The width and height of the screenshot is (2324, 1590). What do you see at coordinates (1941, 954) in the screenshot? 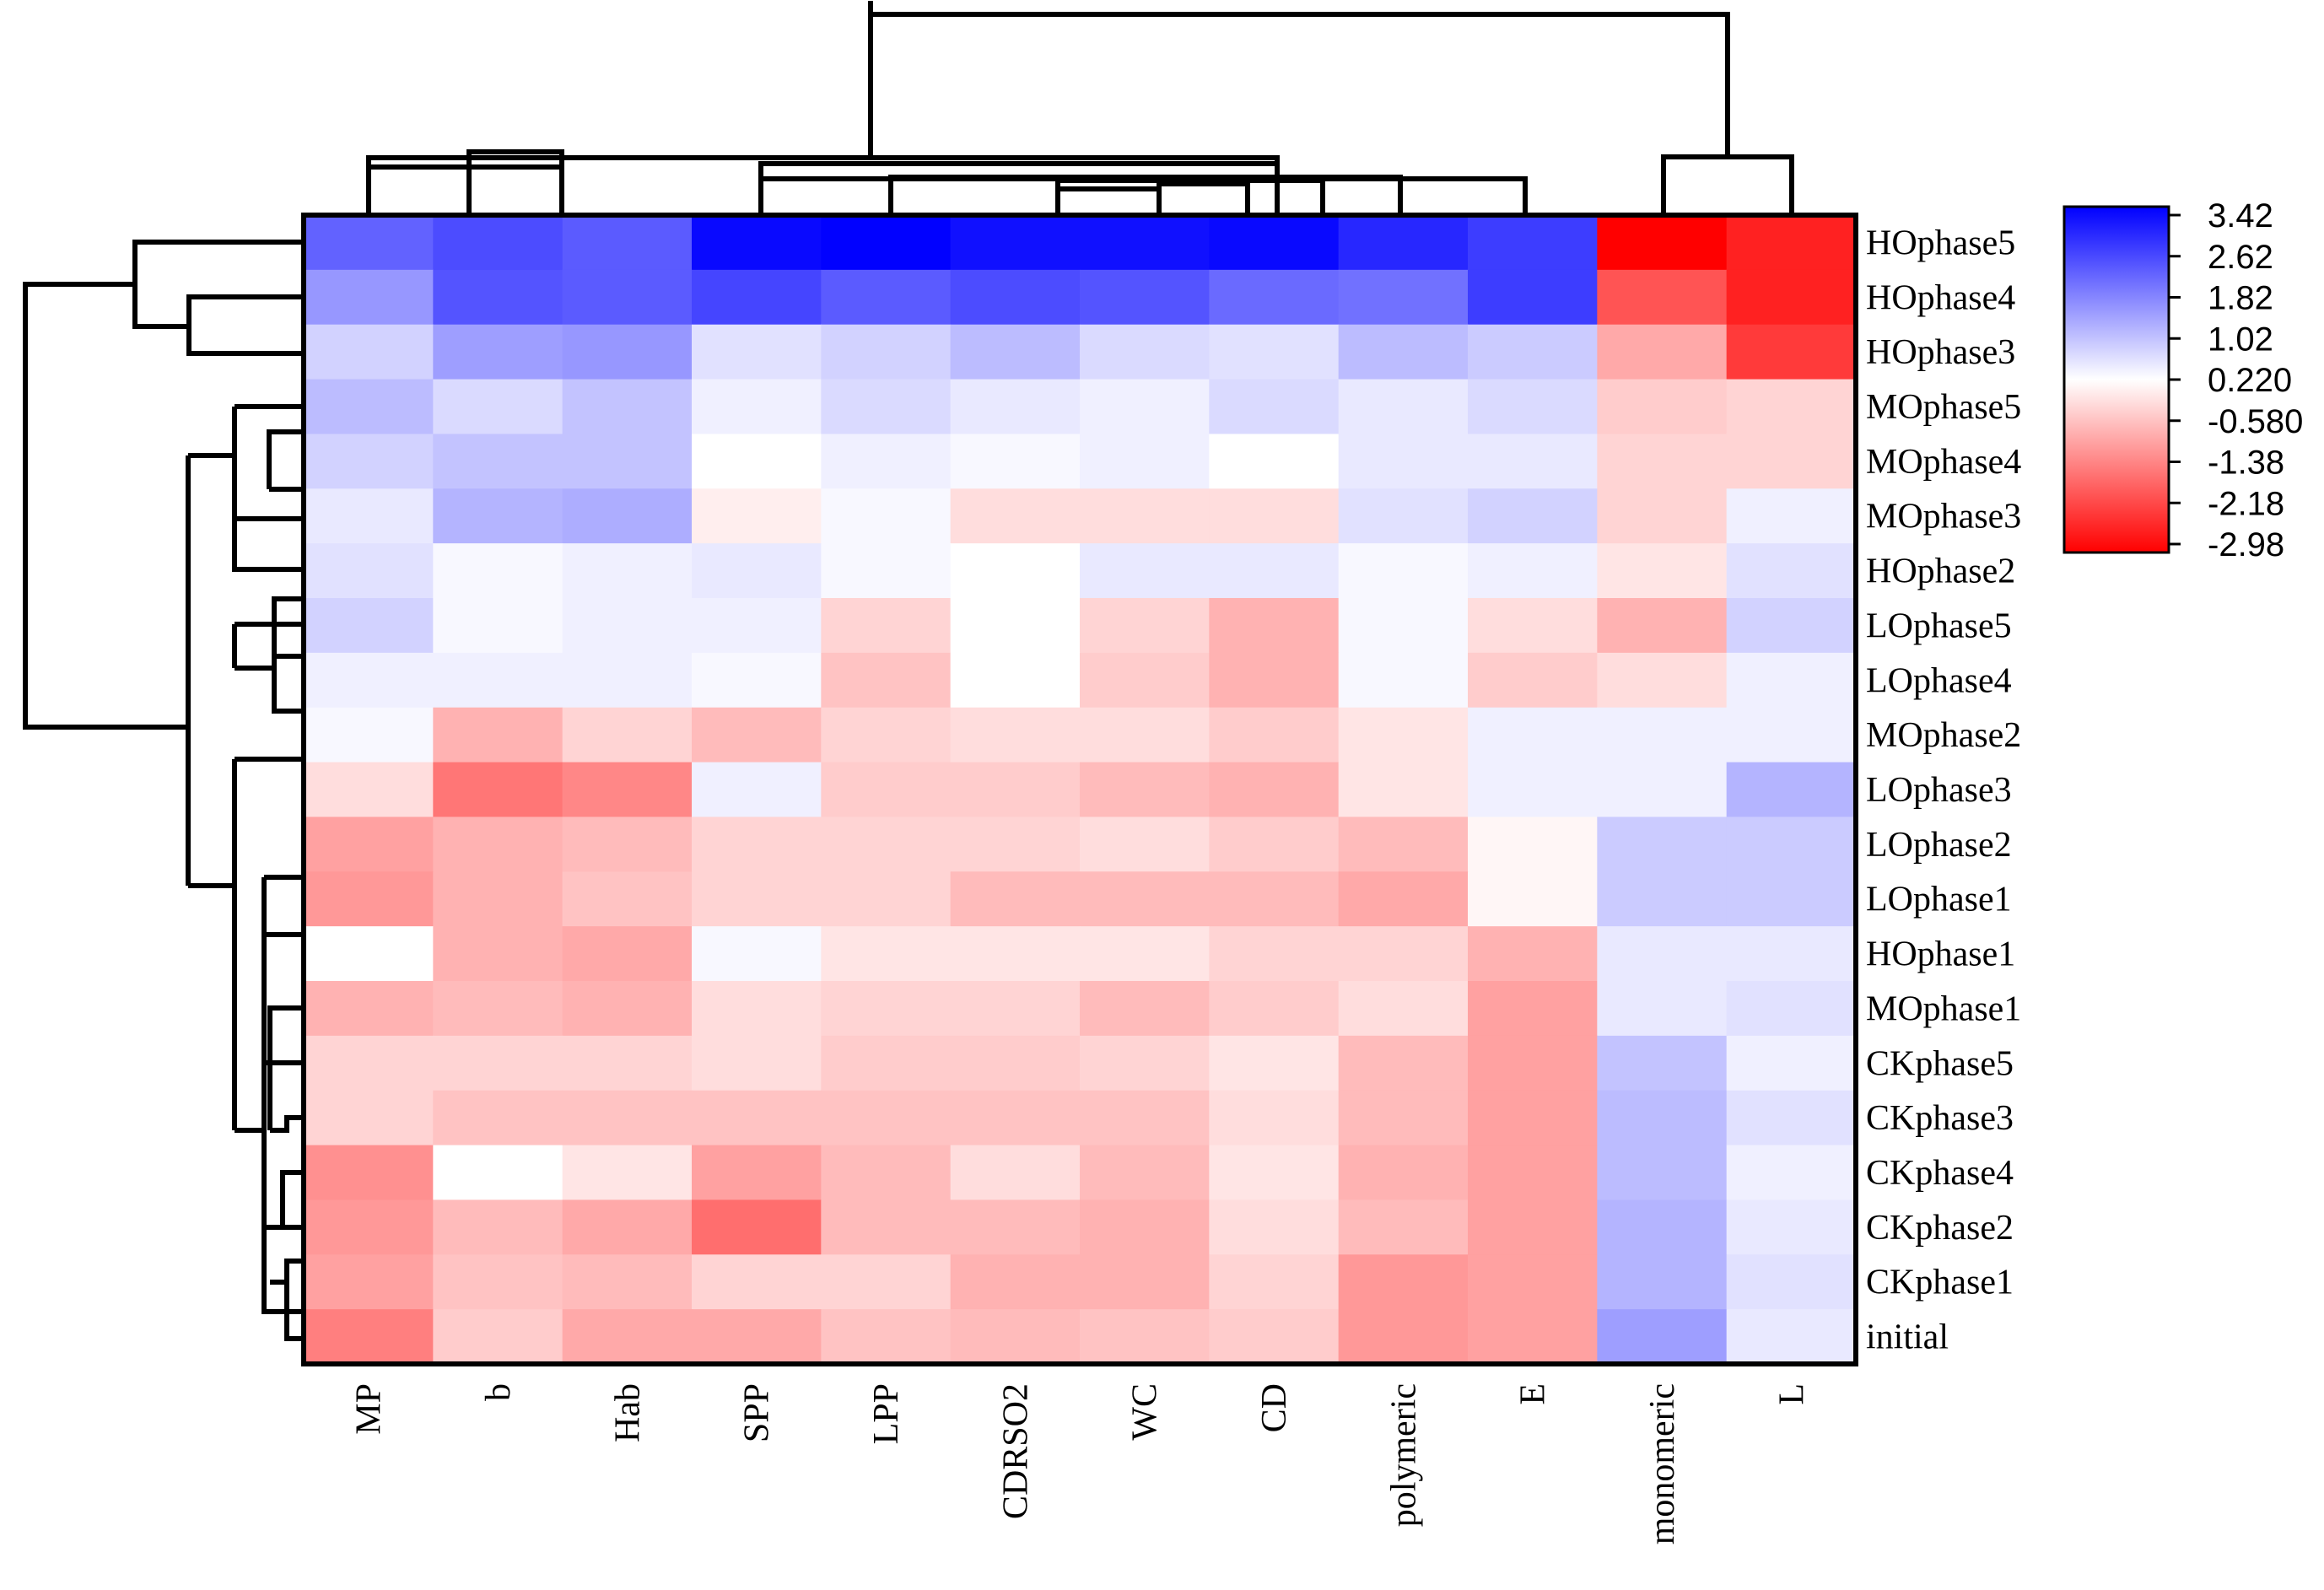
I see `row-label: HOphase1` at bounding box center [1941, 954].